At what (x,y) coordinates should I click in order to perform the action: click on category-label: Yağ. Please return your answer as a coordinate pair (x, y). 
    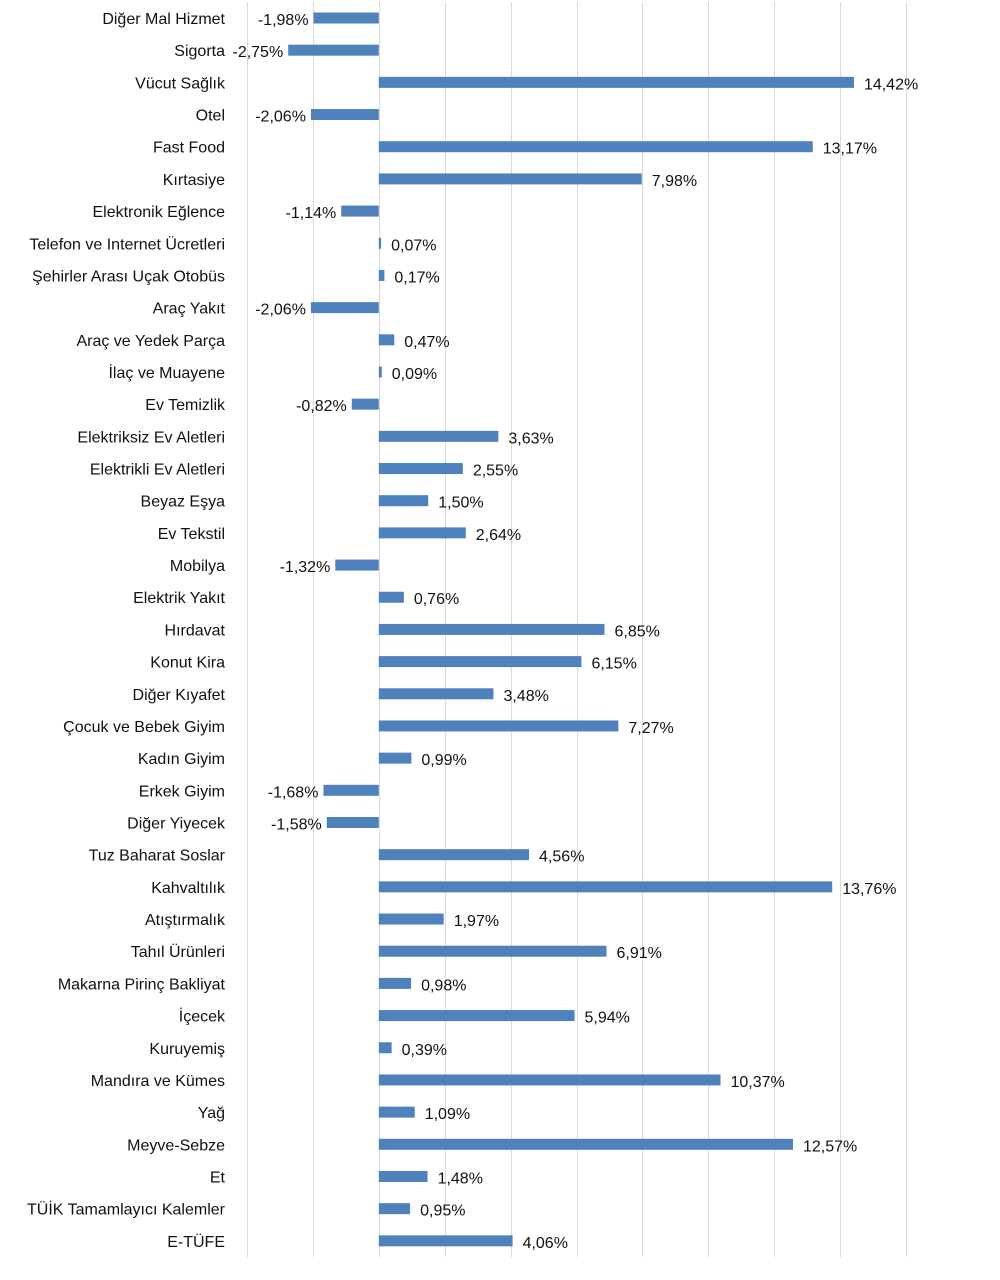
    Looking at the image, I should click on (211, 1113).